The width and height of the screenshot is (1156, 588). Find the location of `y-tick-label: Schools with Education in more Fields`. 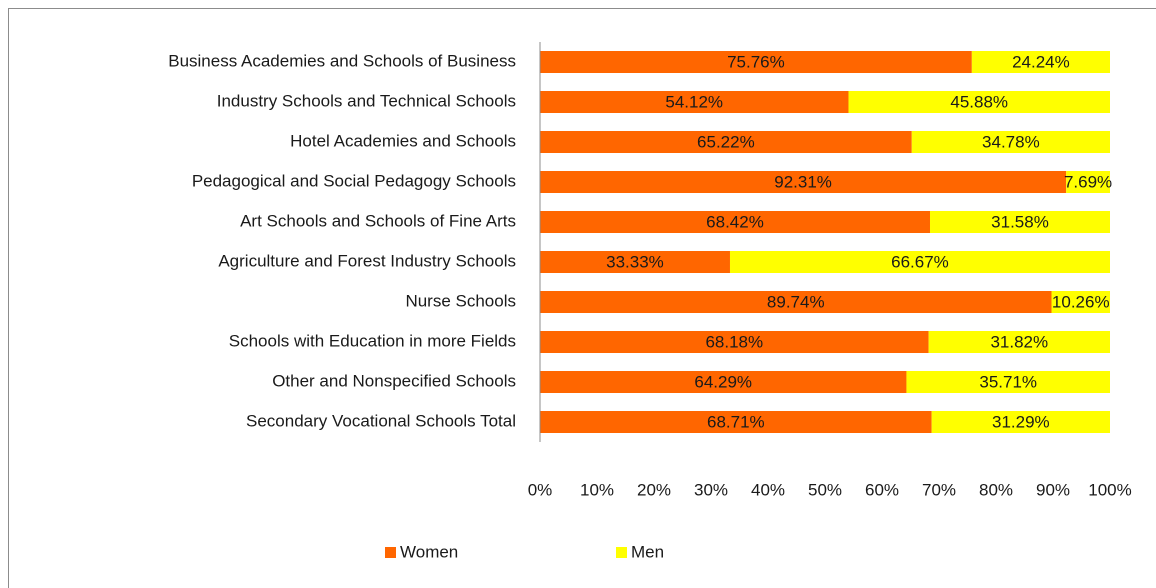

y-tick-label: Schools with Education in more Fields is located at coordinates (372, 340).